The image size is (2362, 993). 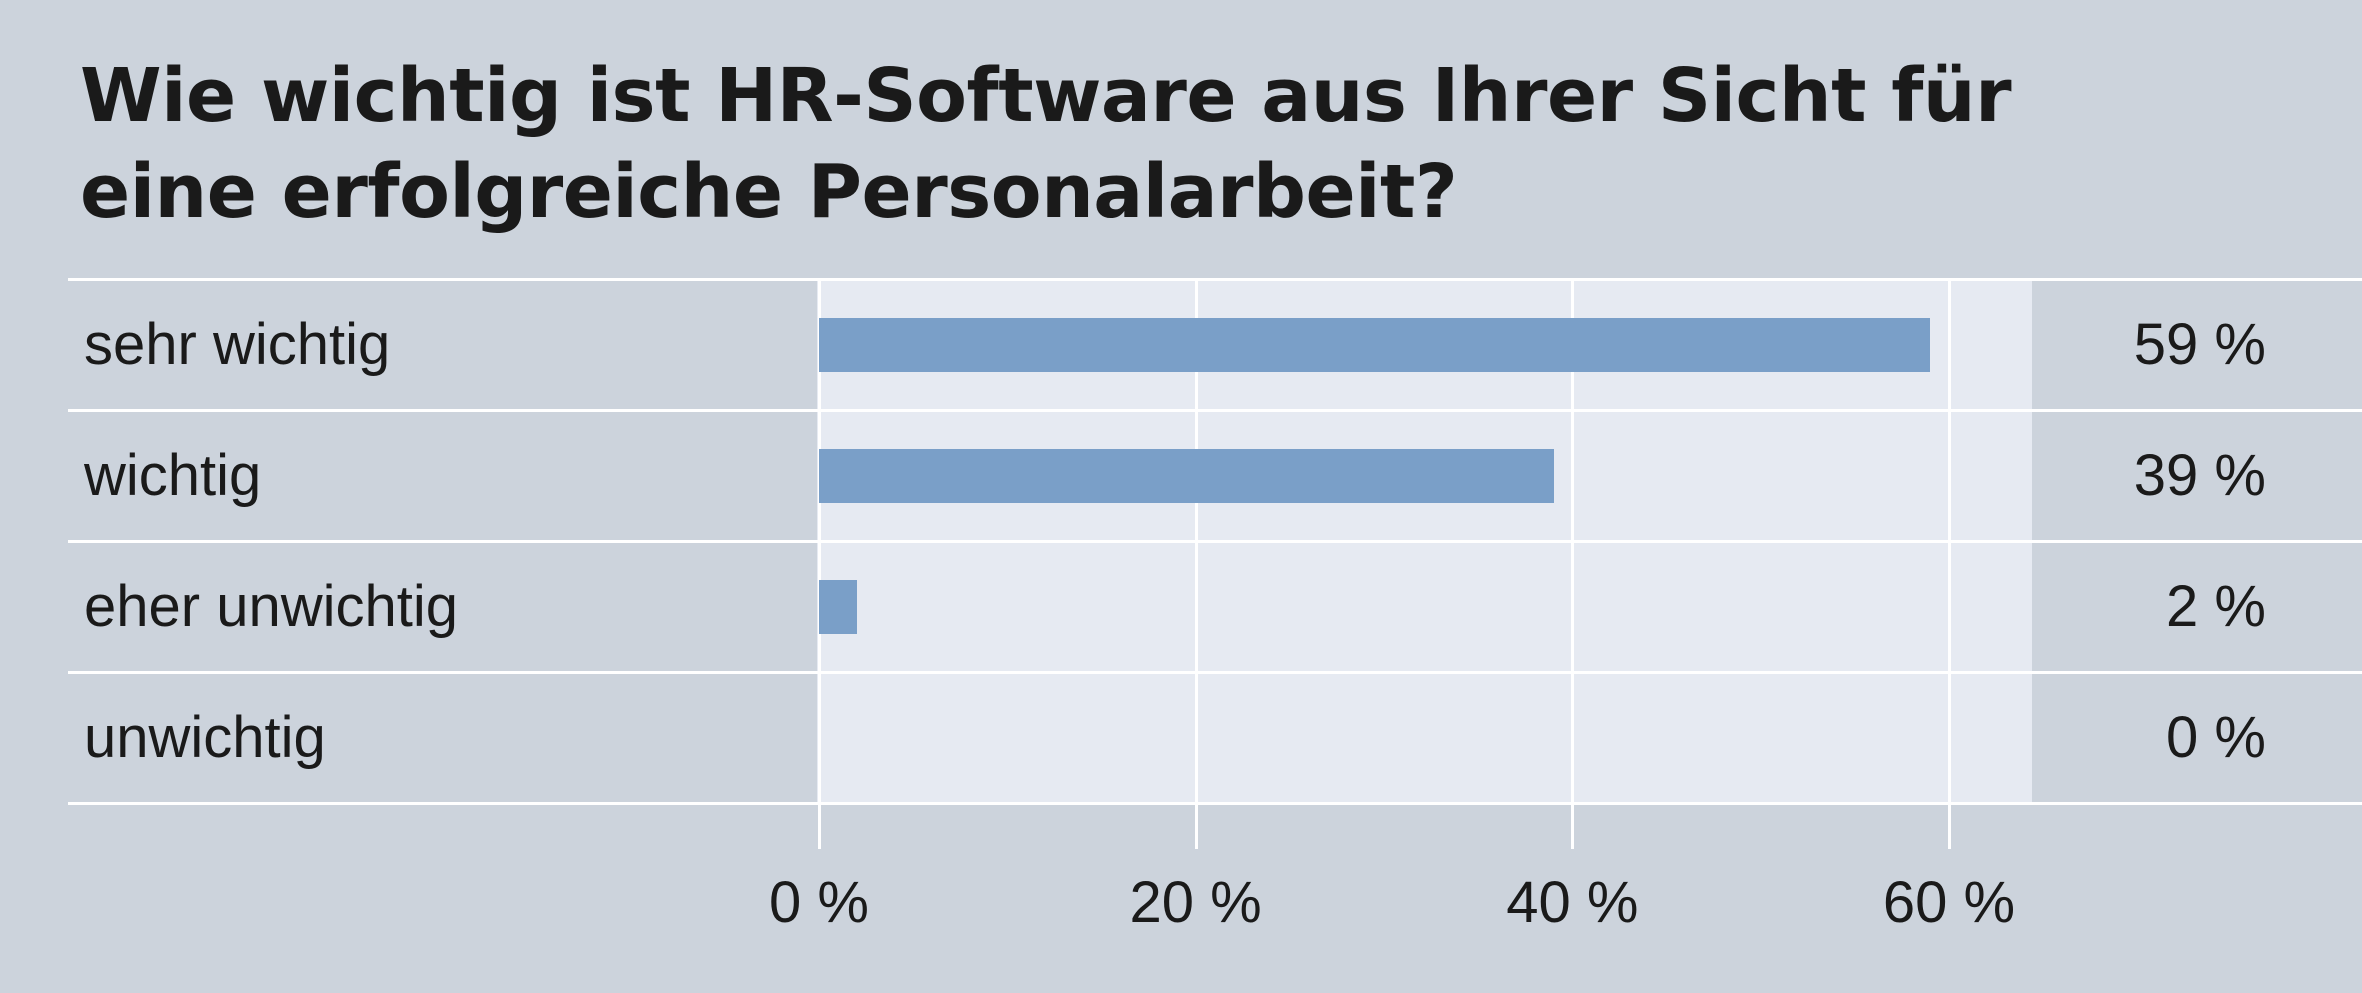 What do you see at coordinates (271, 606) in the screenshot?
I see `category-label: eher unwichtig` at bounding box center [271, 606].